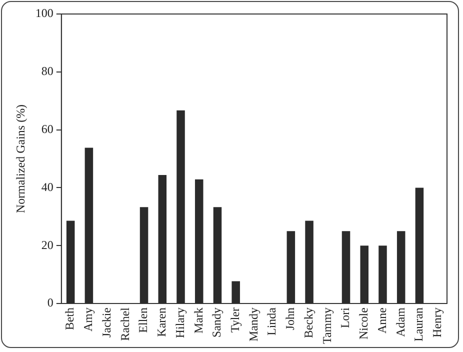 The image size is (463, 352). Describe the element at coordinates (143, 320) in the screenshot. I see `x-tick-label: Ellen` at that location.